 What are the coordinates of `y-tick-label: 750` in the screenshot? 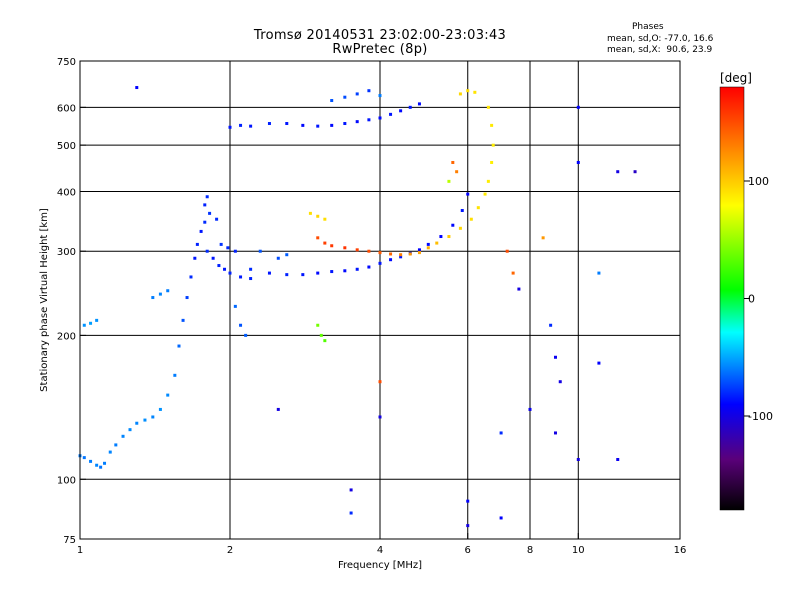 It's located at (66, 62).